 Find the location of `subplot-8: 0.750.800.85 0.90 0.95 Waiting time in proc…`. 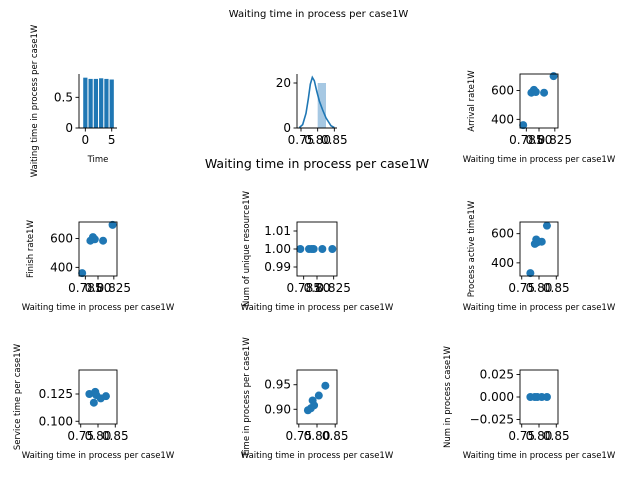

subplot-8: 0.750.800.85 0.90 0.95 Waiting time in proc… is located at coordinates (317, 399).